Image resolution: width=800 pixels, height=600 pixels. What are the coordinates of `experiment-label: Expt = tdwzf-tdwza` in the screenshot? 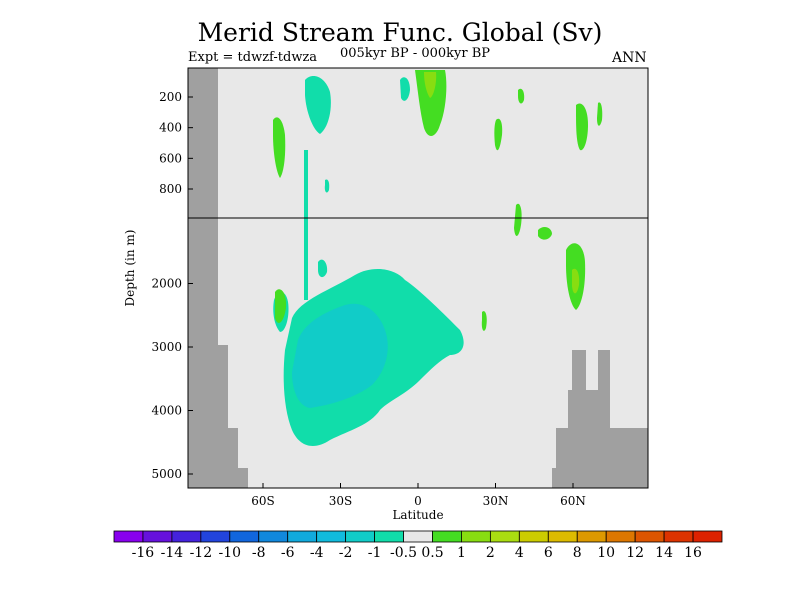 It's located at (253, 57).